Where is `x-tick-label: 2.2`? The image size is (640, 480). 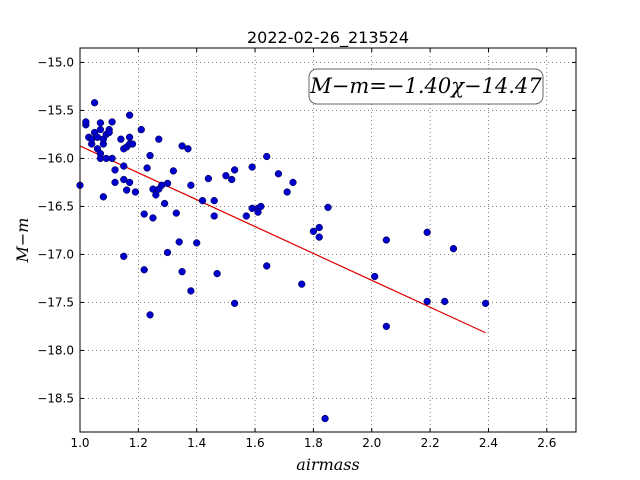
x-tick-label: 2.2 is located at coordinates (430, 443).